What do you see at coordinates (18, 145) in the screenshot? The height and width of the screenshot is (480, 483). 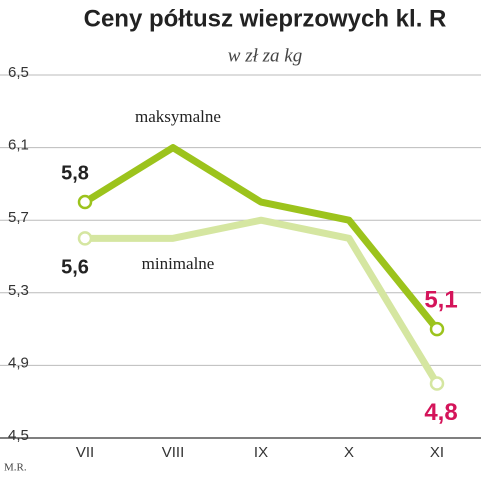 I see `y-tick-label: 6,1` at bounding box center [18, 145].